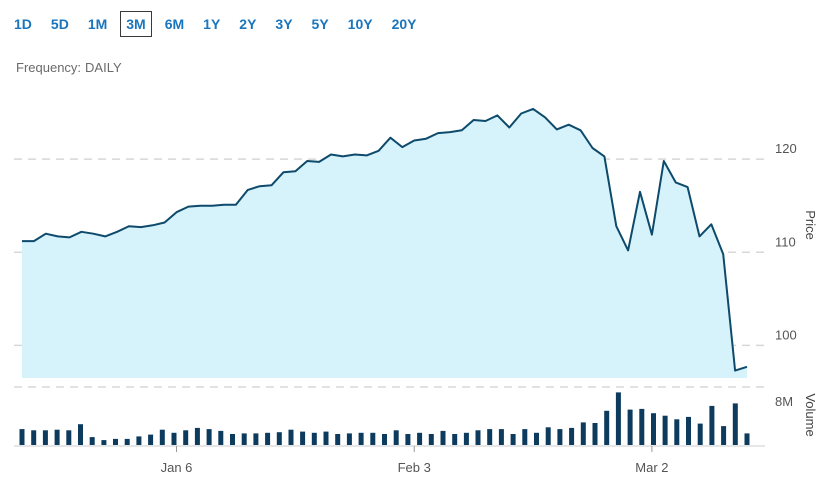 The width and height of the screenshot is (835, 484). Describe the element at coordinates (320, 24) in the screenshot. I see `range-button-5y: 5Y` at that location.